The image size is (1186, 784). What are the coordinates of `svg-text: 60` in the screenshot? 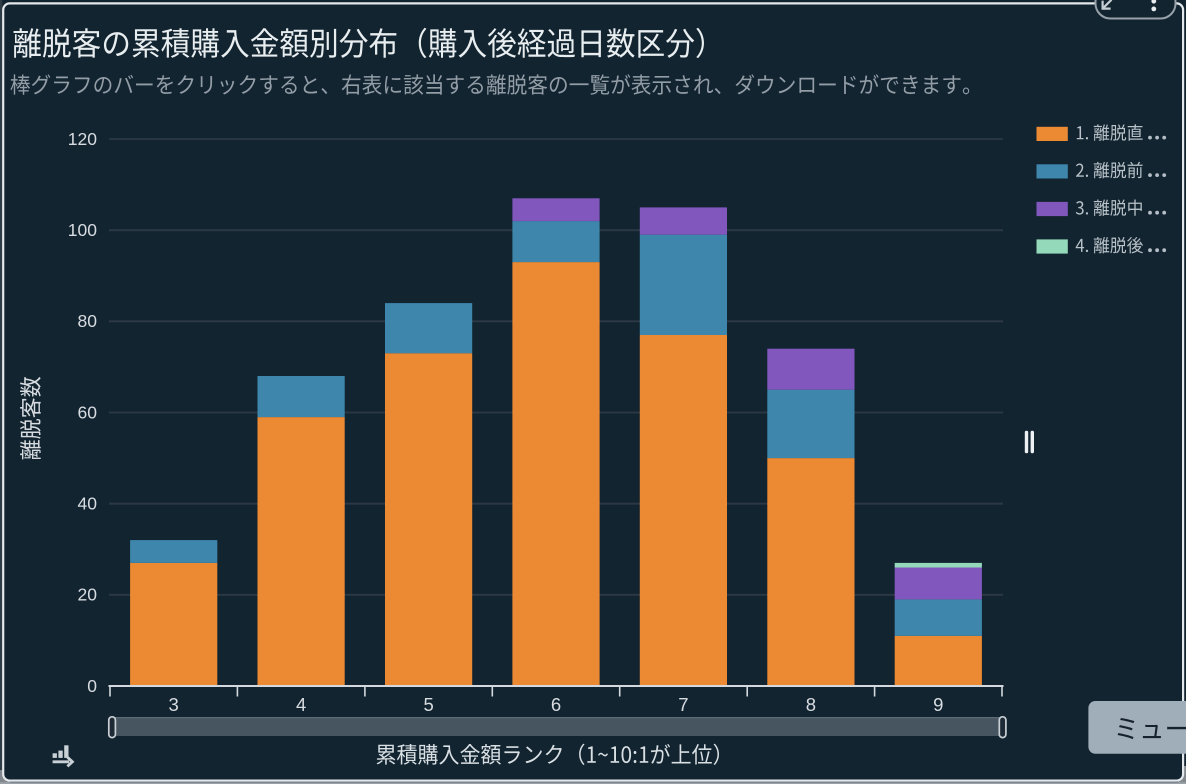 It's located at (88, 412).